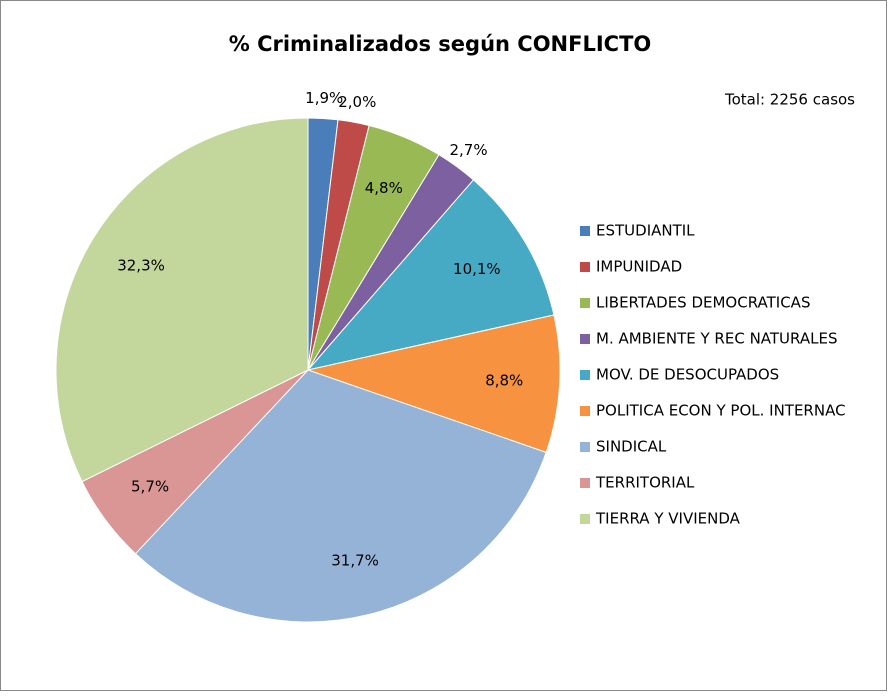 The height and width of the screenshot is (698, 888). Describe the element at coordinates (716, 339) in the screenshot. I see `legend-label: M. AMBIENTE Y REC NATURALES` at that location.